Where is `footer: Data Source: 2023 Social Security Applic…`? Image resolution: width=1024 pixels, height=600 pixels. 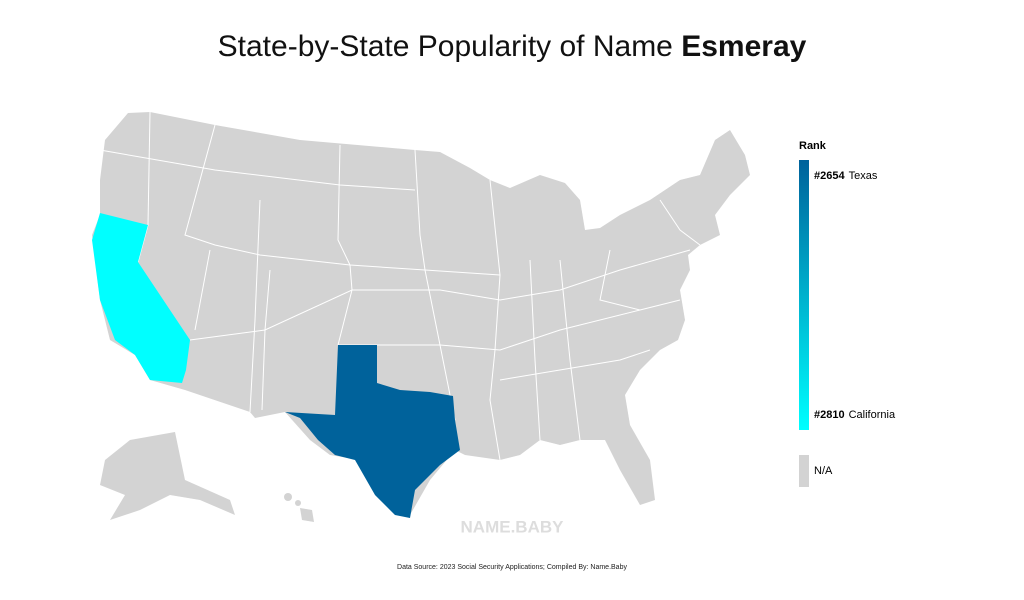
footer: Data Source: 2023 Social Security Applic… is located at coordinates (512, 567).